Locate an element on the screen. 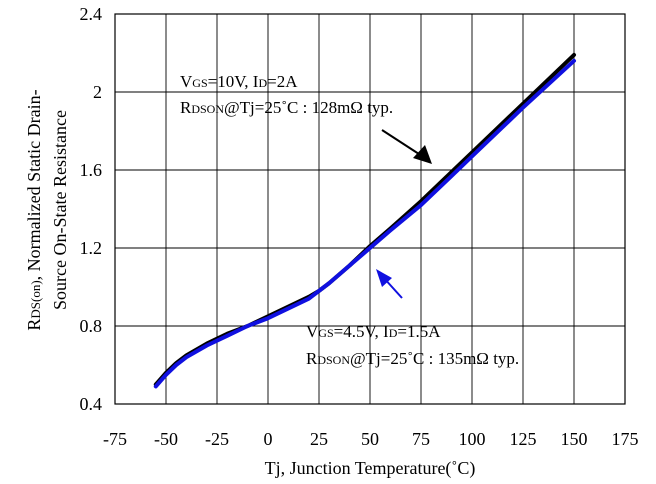 This screenshot has width=656, height=484. annotation-blue-arrow is located at coordinates (389, 284).